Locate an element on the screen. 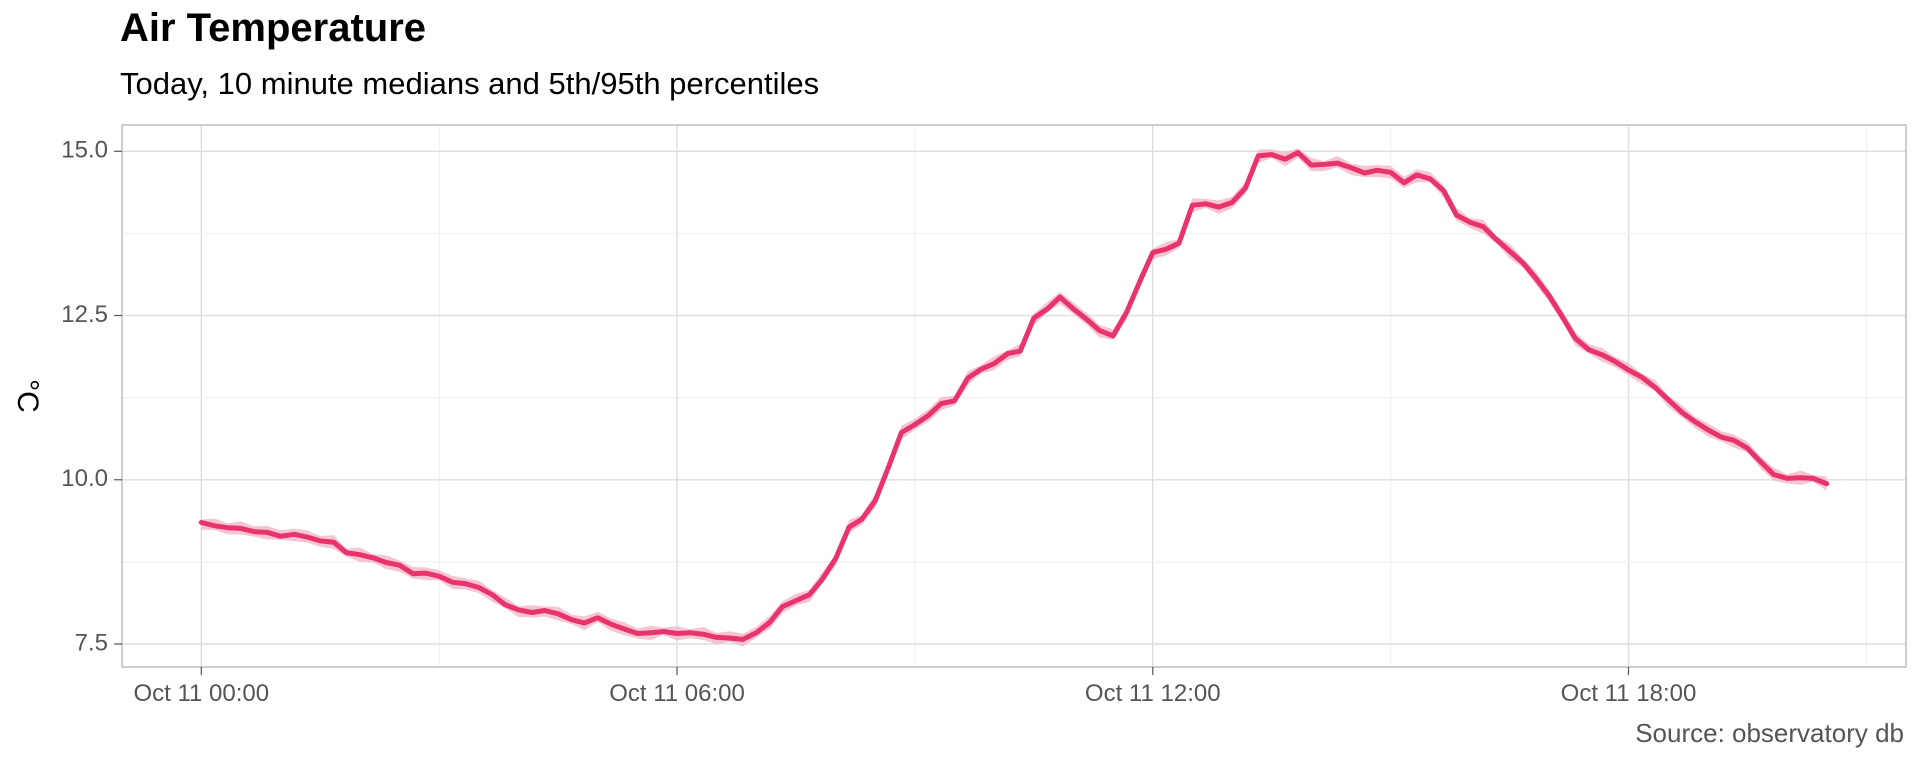 This screenshot has width=1920, height=768. chart-title: Air Temperature is located at coordinates (273, 28).